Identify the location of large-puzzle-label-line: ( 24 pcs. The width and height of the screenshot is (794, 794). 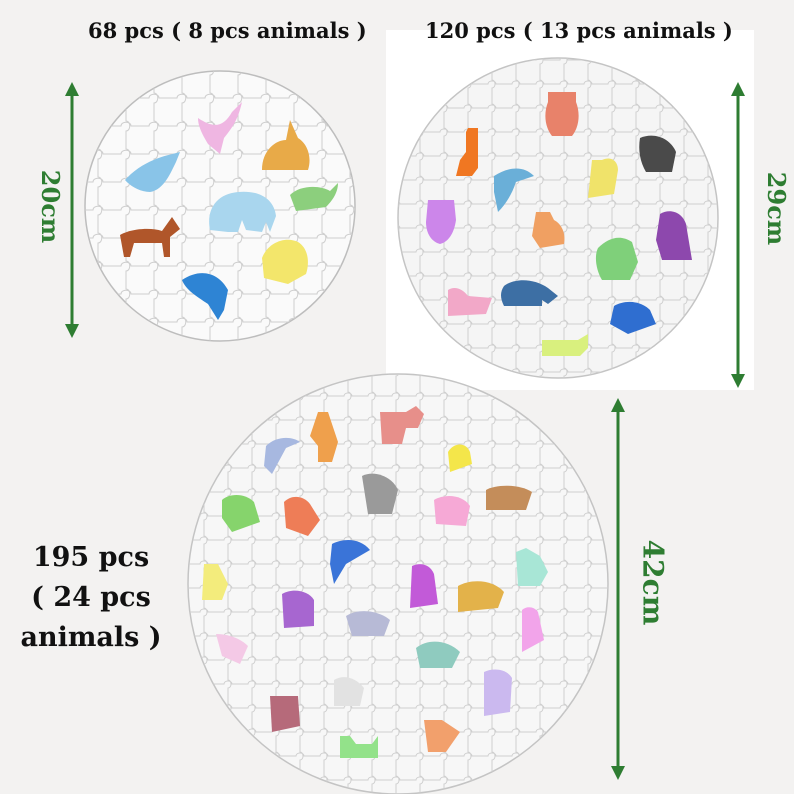
(91, 597).